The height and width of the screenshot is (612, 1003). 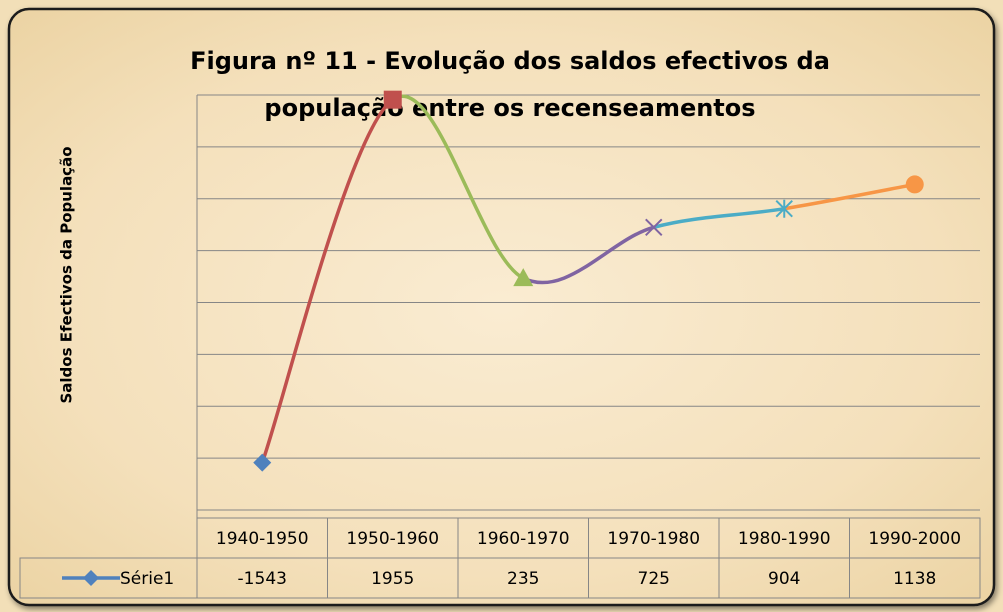 What do you see at coordinates (523, 539) in the screenshot?
I see `x-tick-label: 1960-1970` at bounding box center [523, 539].